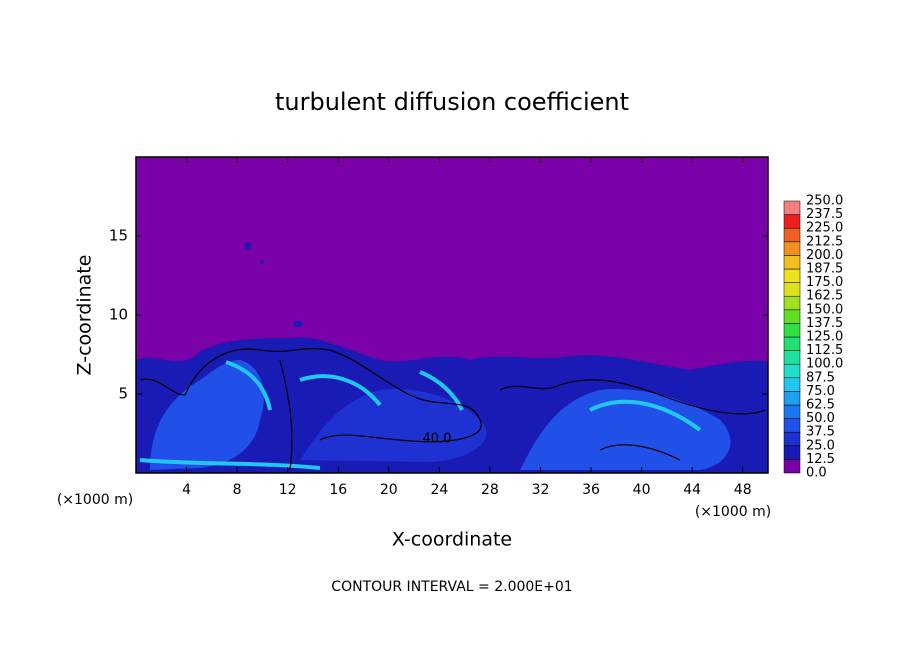 The width and height of the screenshot is (904, 654). Describe the element at coordinates (541, 490) in the screenshot. I see `x-tick-label: 32` at that location.